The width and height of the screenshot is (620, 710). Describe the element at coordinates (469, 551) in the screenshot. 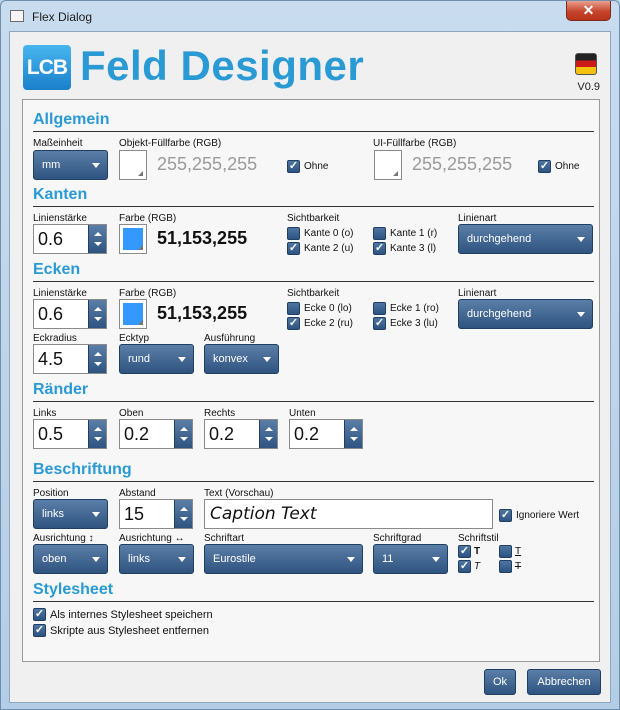

I see `bold-toggle: ✓ T` at that location.